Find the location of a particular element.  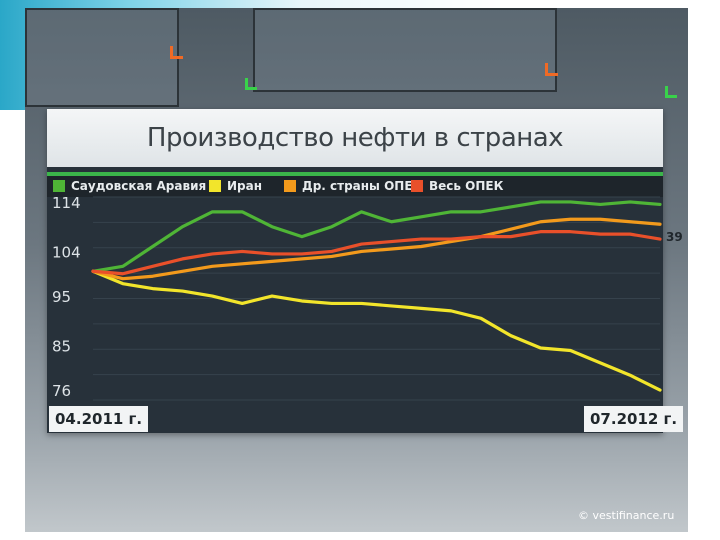

chart-title: Производство нефти в странах is located at coordinates (355, 138).